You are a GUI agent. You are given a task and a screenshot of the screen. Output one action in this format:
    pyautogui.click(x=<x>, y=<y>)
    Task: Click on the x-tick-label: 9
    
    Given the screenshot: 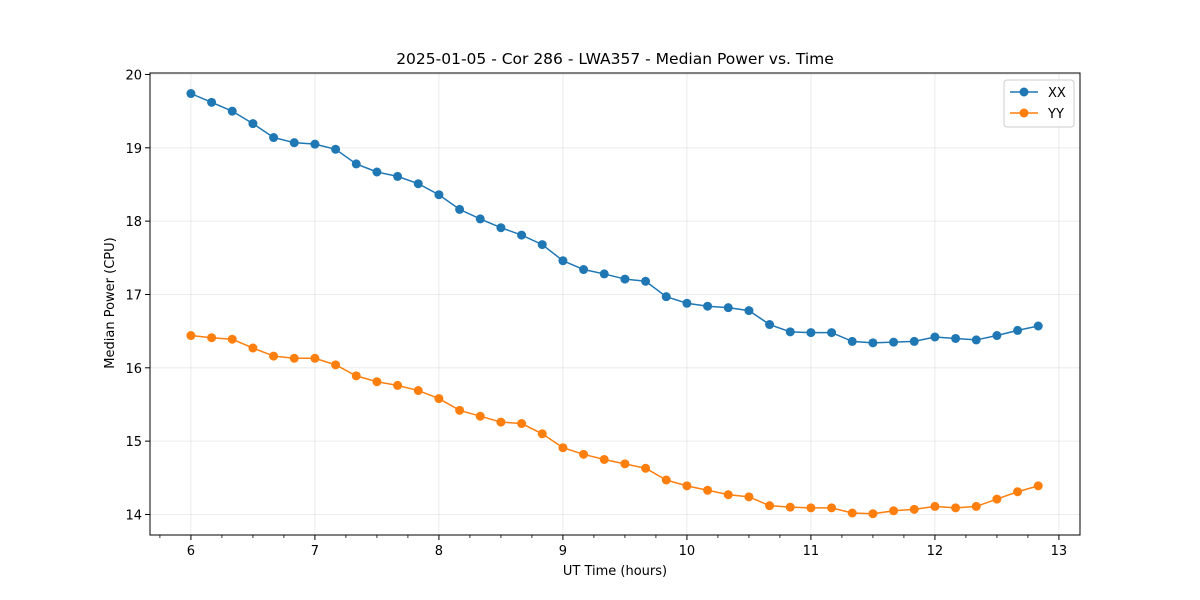 What is the action you would take?
    pyautogui.click(x=563, y=551)
    